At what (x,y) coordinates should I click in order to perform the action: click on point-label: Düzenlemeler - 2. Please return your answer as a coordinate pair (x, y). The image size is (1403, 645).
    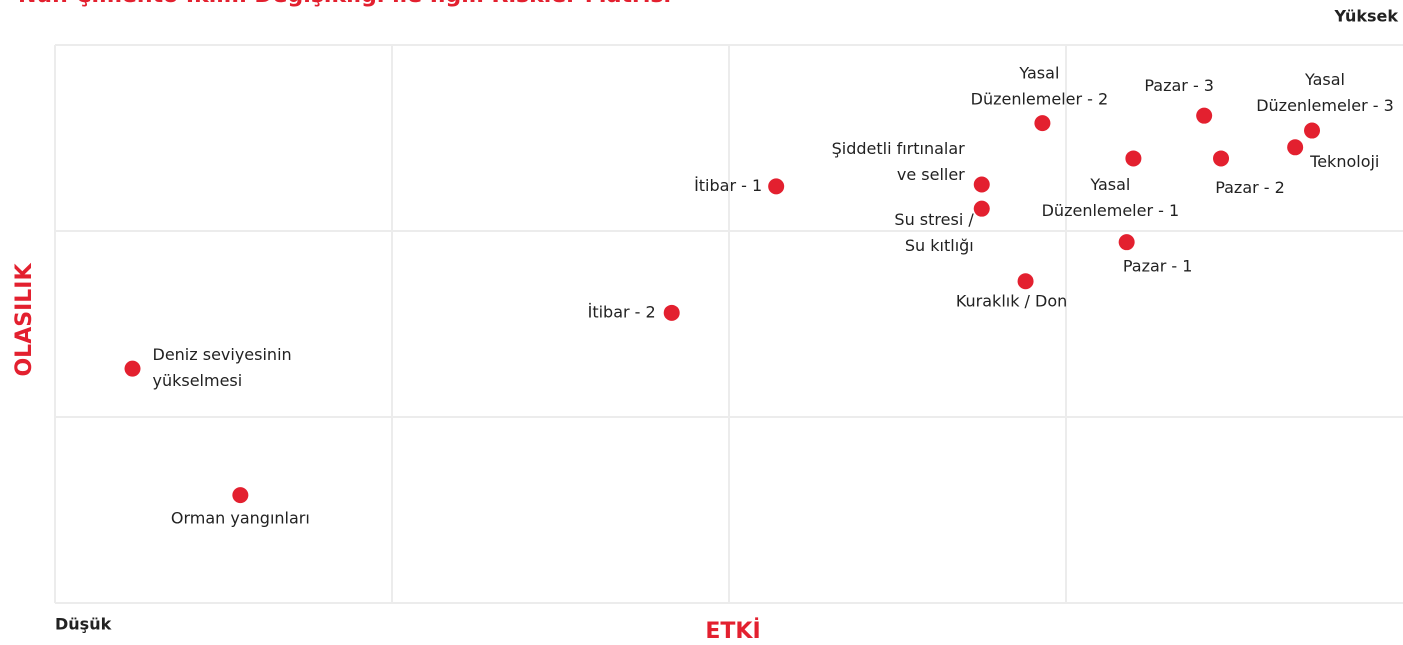
    Looking at the image, I should click on (1040, 99).